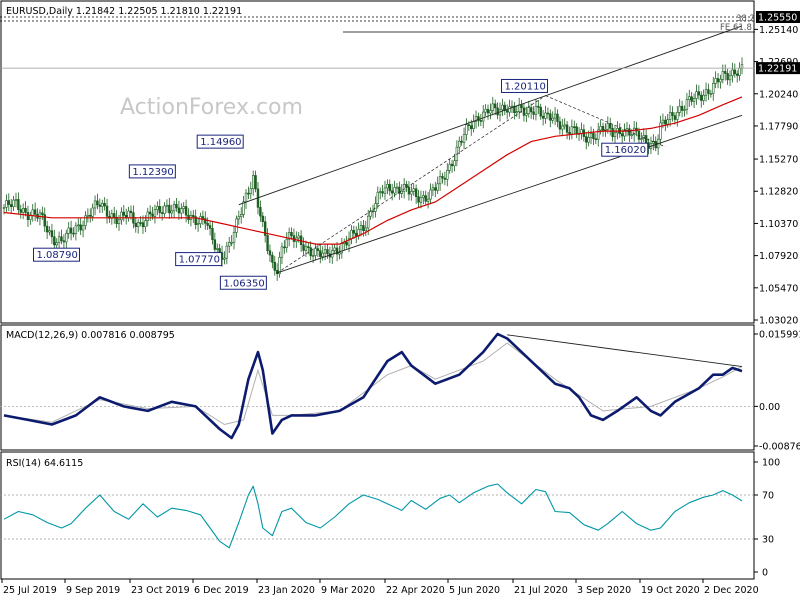  I want to click on y-tick-label: 1.12820, so click(778, 192).